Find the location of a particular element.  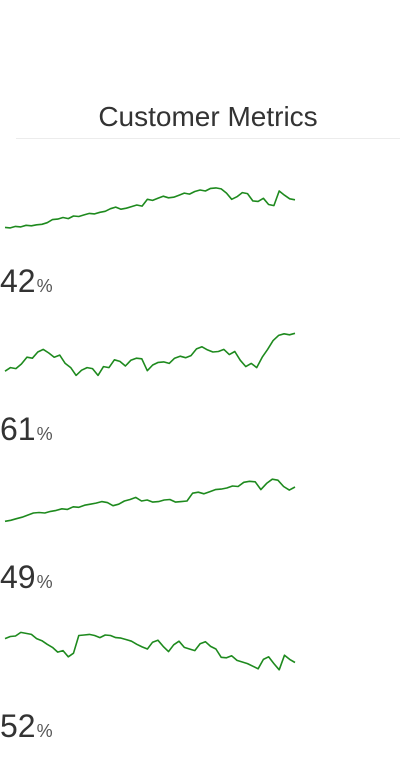

metric-value: 42% is located at coordinates (26, 283).